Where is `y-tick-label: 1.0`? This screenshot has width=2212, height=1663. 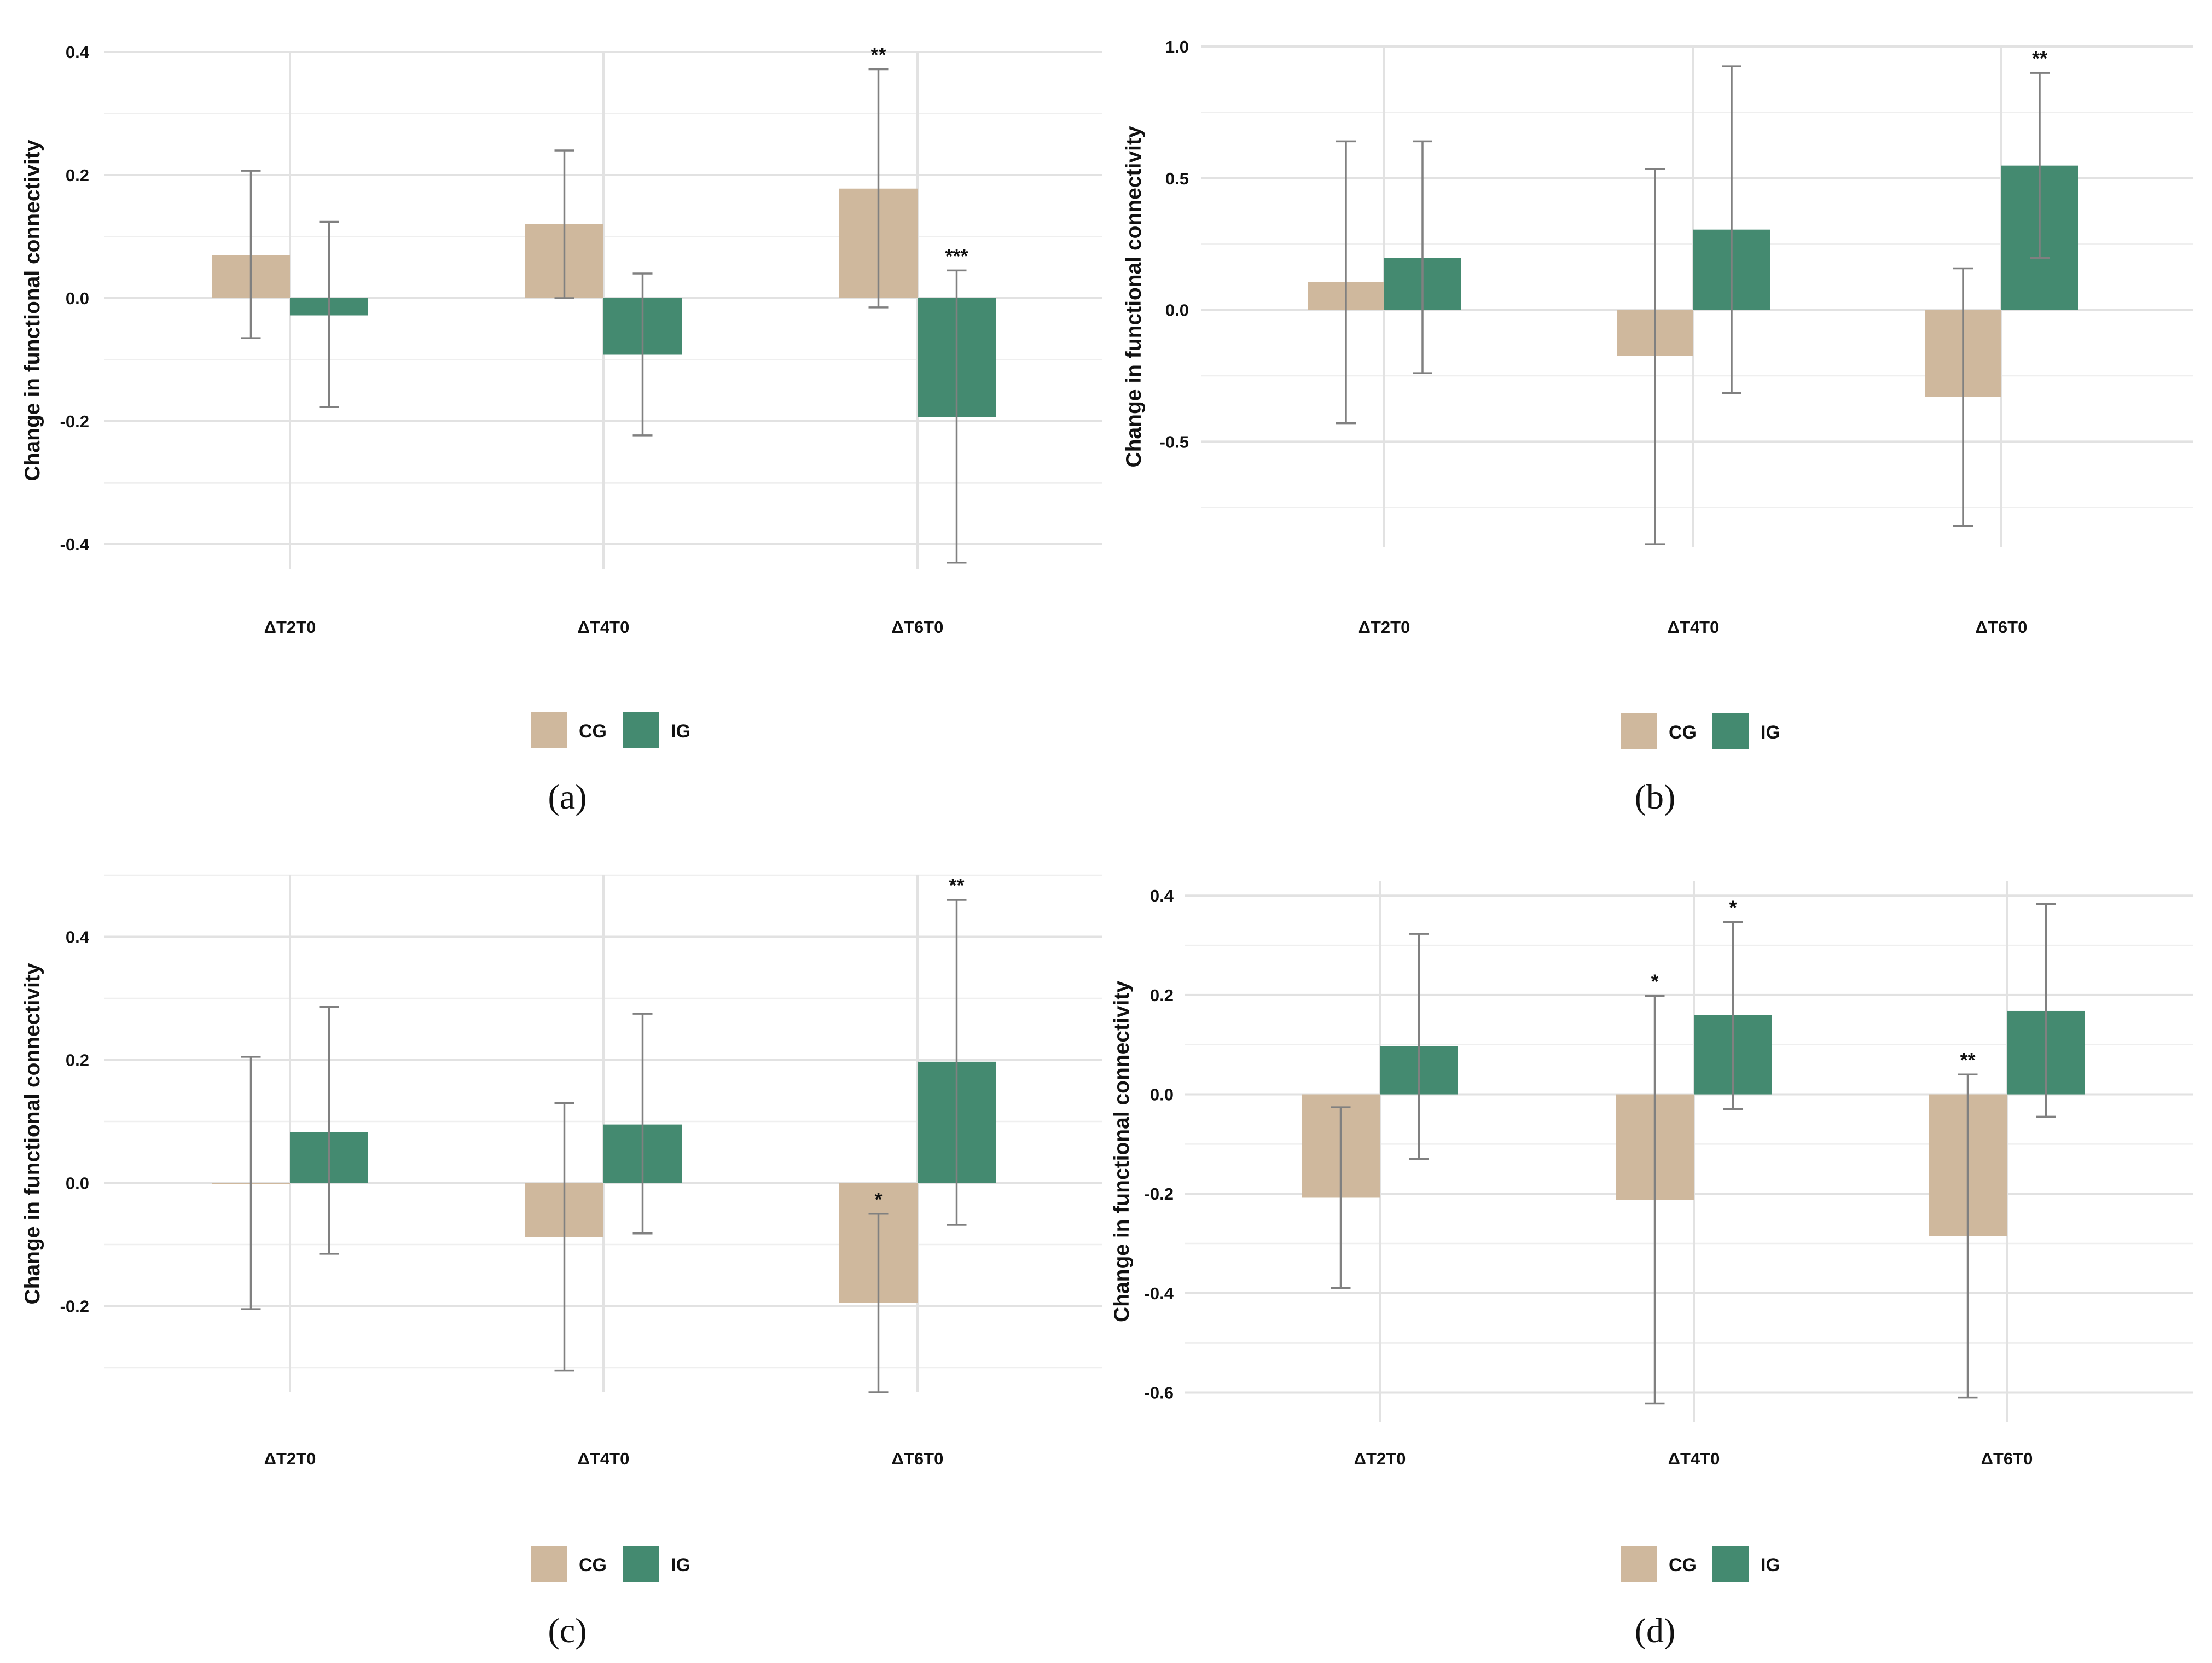 y-tick-label: 1.0 is located at coordinates (1177, 47).